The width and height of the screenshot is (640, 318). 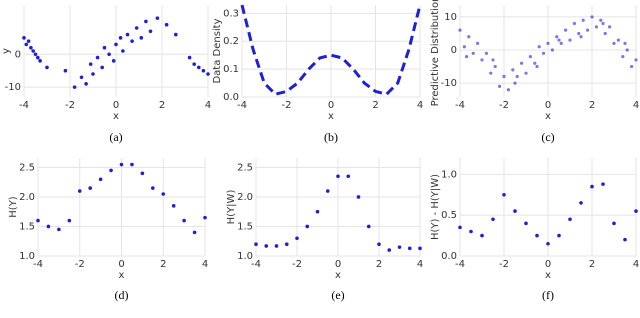 I want to click on y-tick-label: -10, so click(x=13, y=87).